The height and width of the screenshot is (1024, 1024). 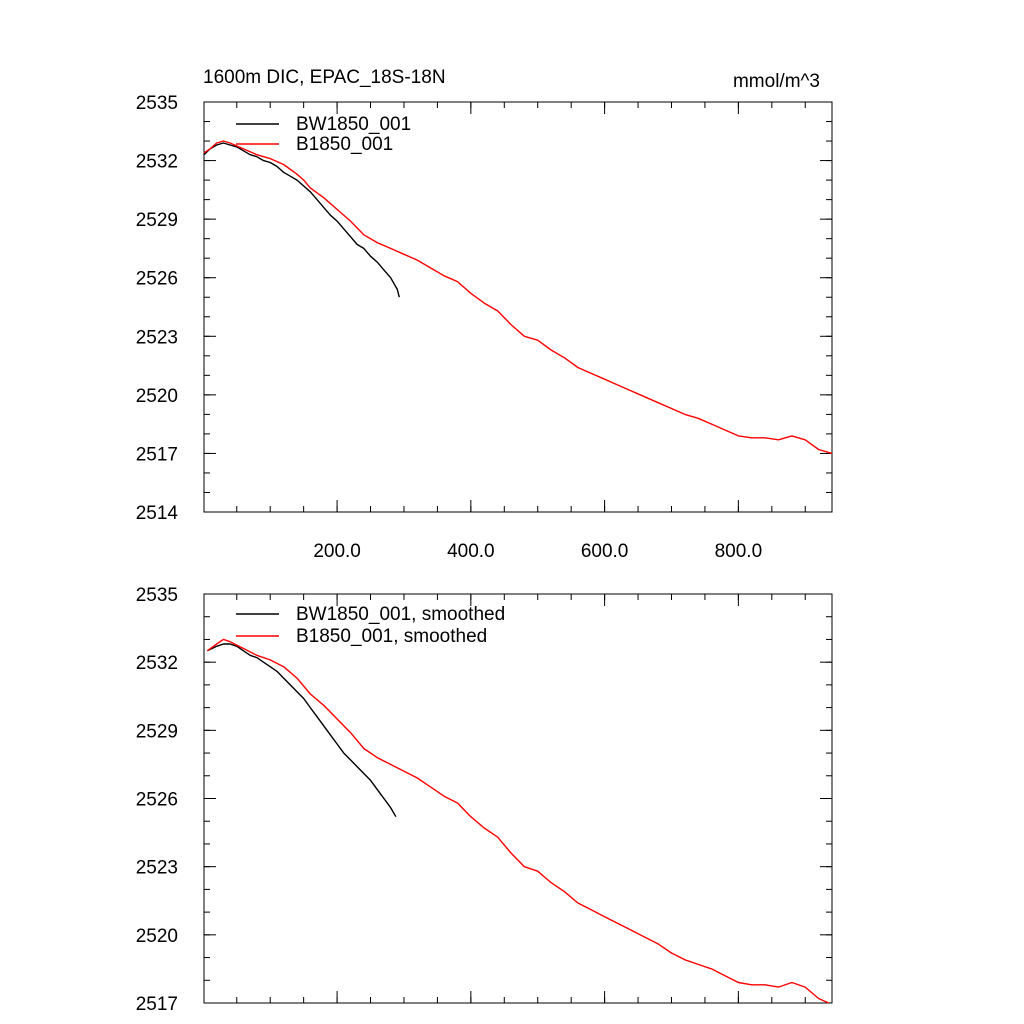 What do you see at coordinates (776, 81) in the screenshot?
I see `units-label: mmol/m^3` at bounding box center [776, 81].